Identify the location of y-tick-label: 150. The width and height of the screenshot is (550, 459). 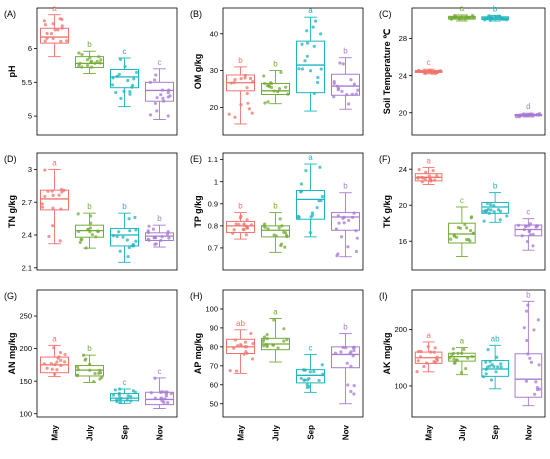
(25, 381).